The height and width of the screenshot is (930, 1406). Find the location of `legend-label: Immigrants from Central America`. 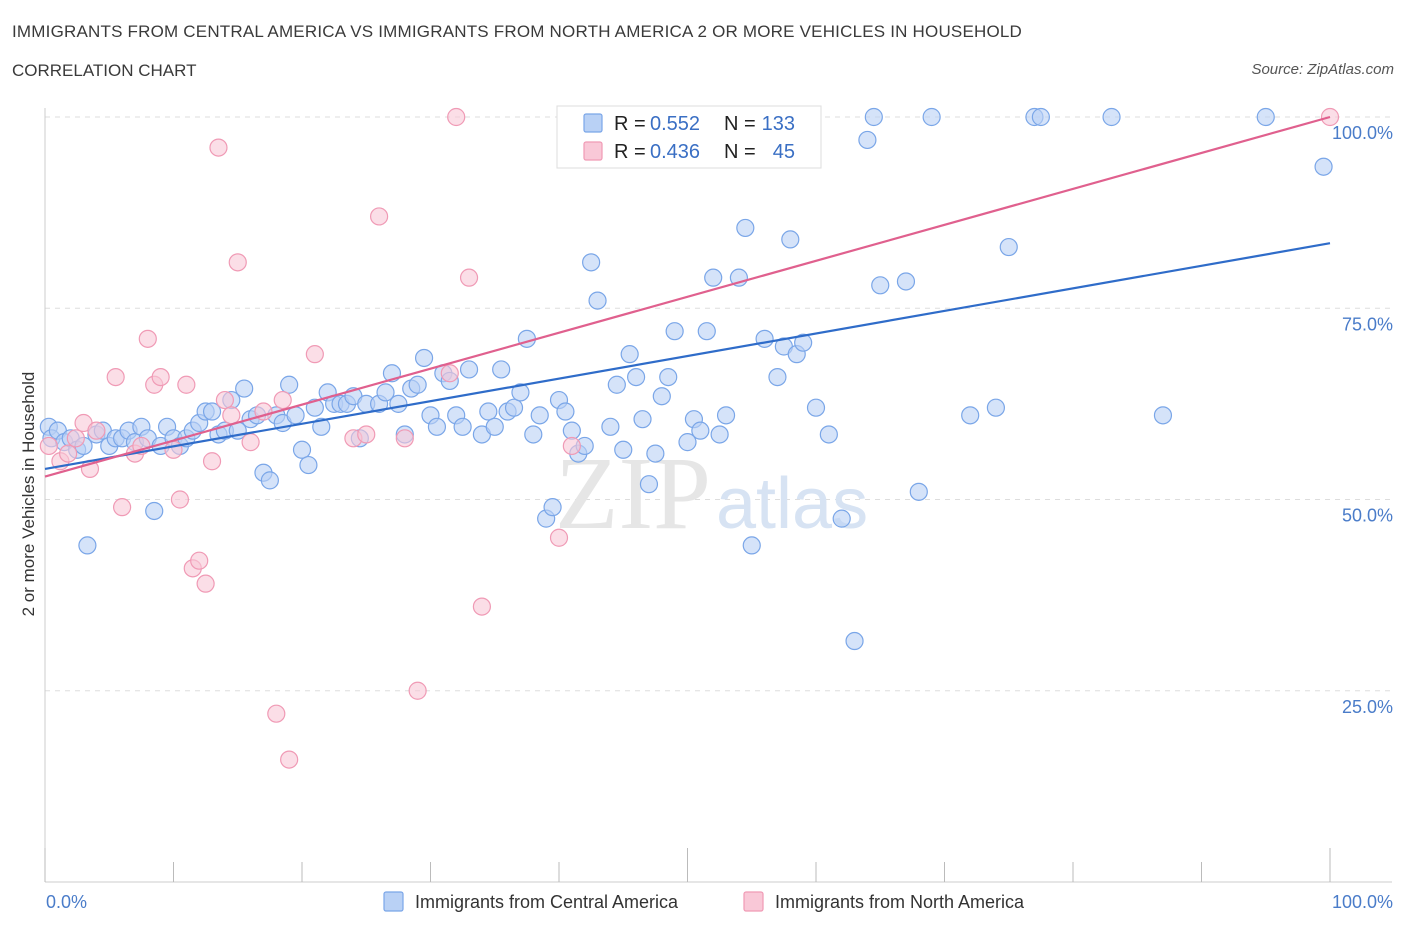

legend-label: Immigrants from Central America is located at coordinates (547, 902).